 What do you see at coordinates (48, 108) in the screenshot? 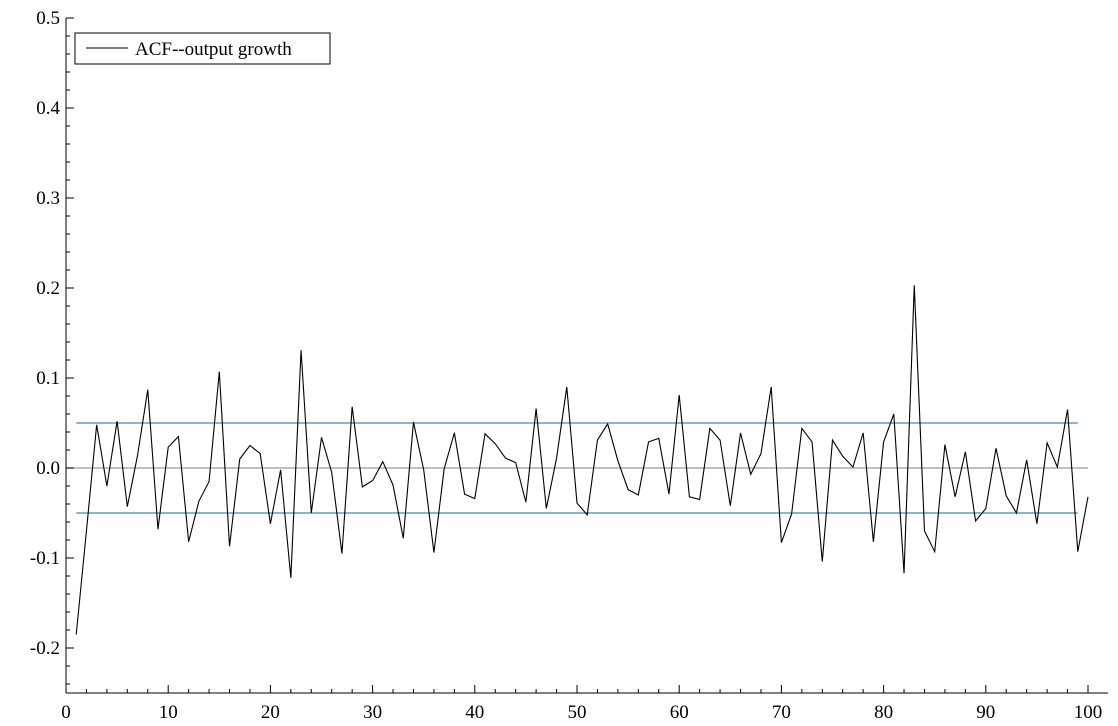
I see `y-tick-label: 0.4` at bounding box center [48, 108].